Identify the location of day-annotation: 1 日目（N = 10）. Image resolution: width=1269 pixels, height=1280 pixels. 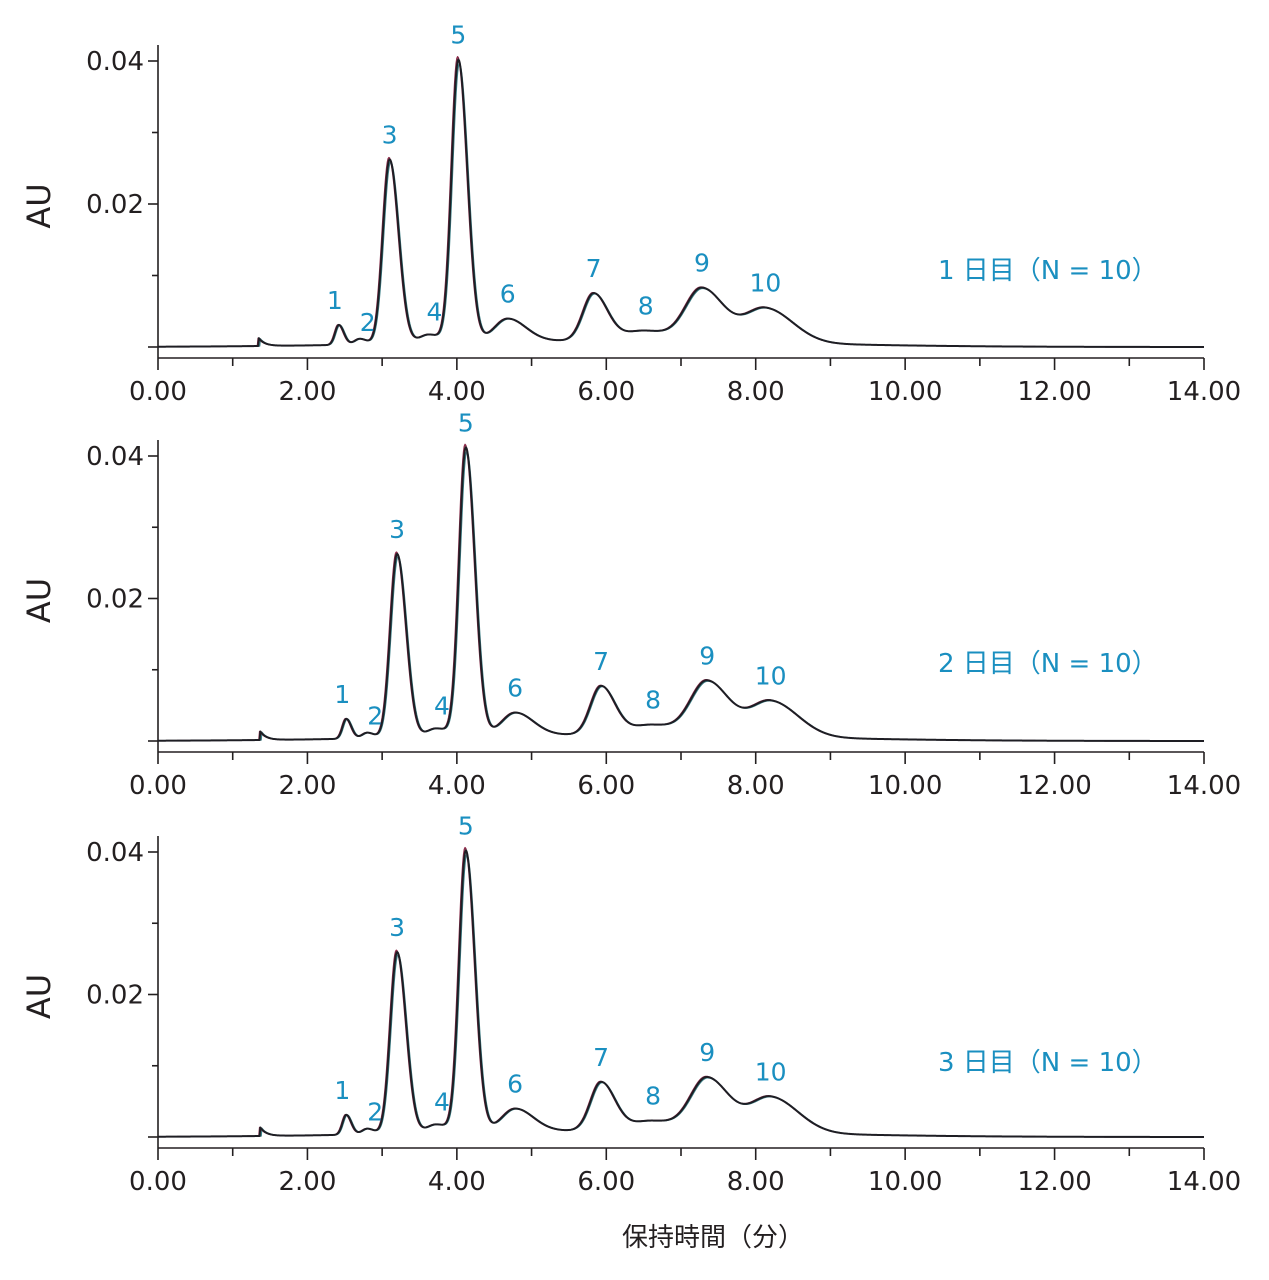
(1048, 271).